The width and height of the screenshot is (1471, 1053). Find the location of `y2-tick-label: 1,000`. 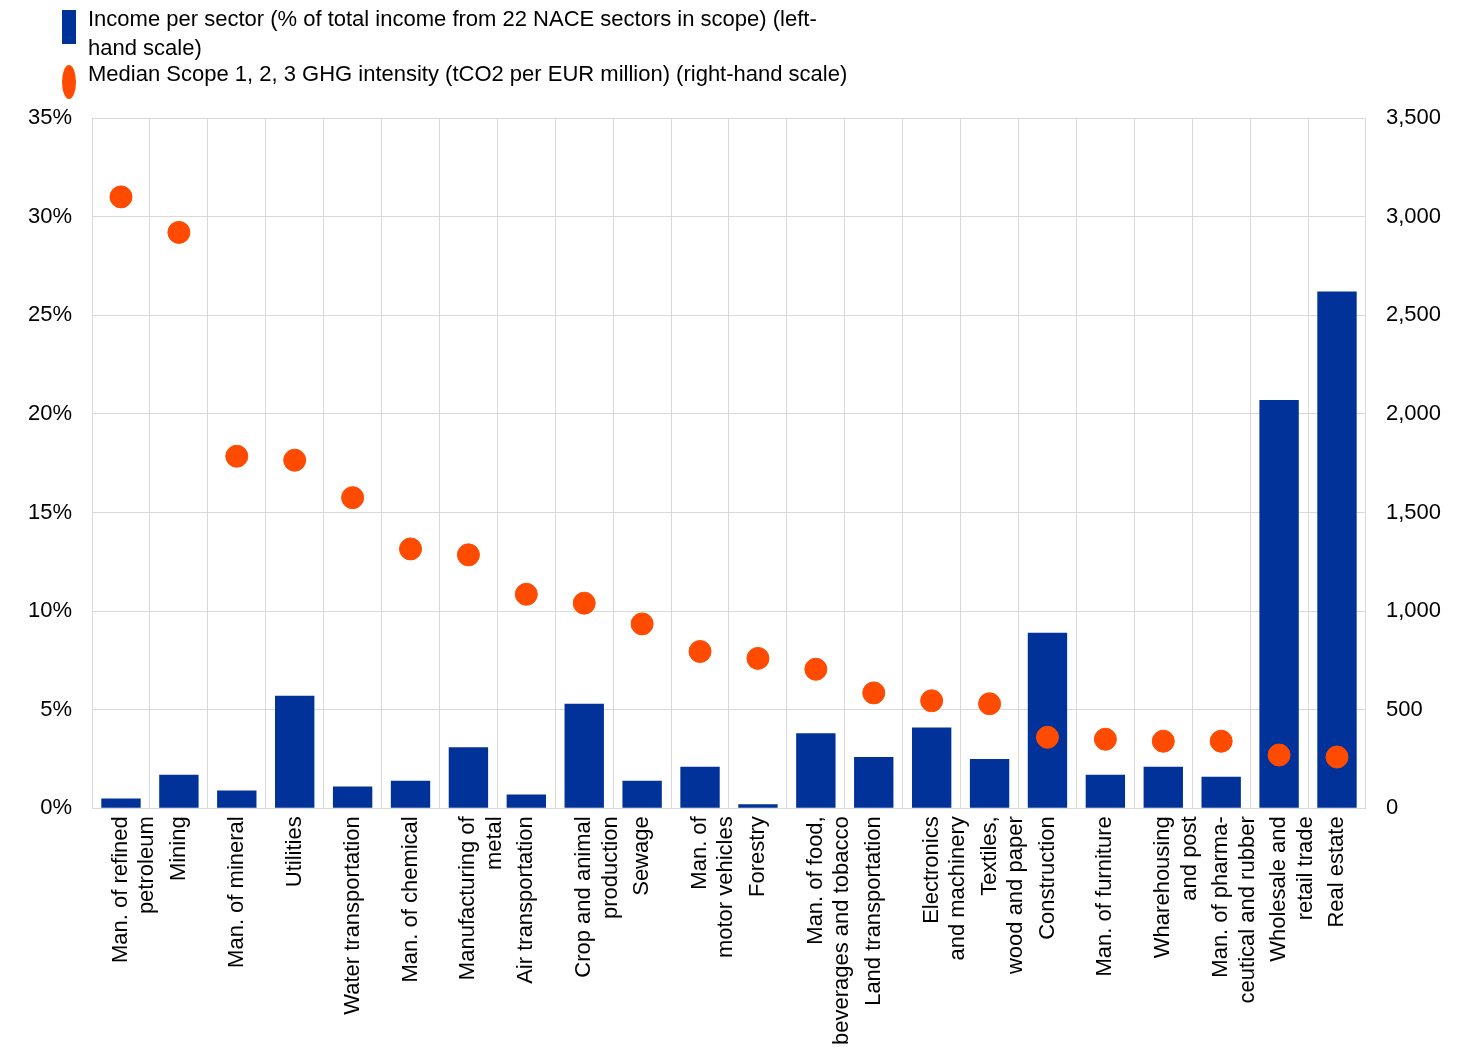

y2-tick-label: 1,000 is located at coordinates (1413, 610).